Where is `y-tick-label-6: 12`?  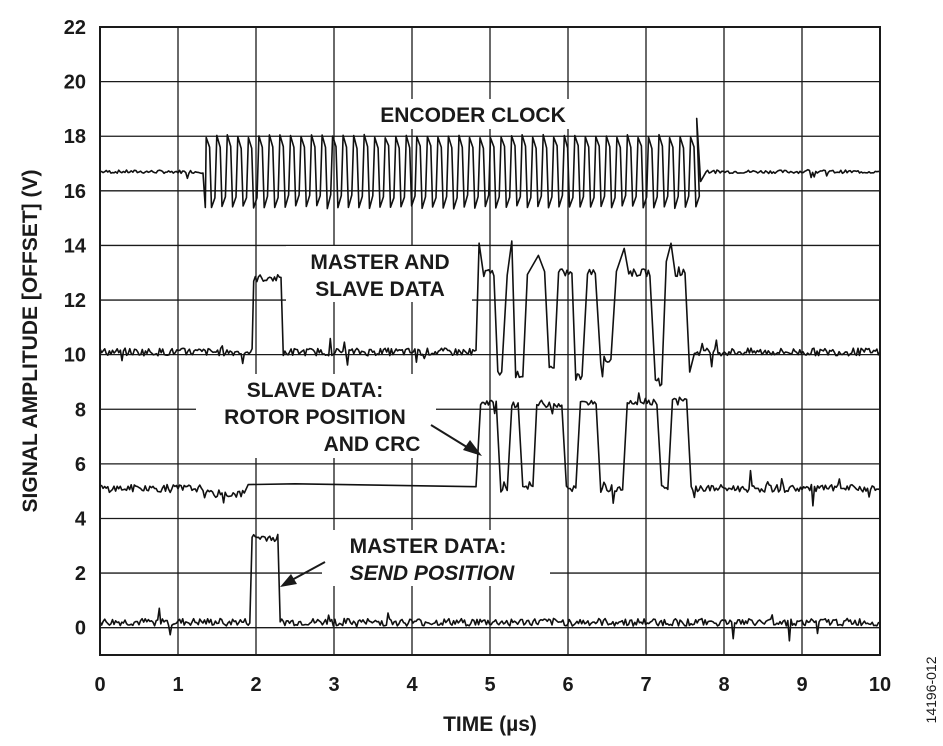 y-tick-label-6: 12 is located at coordinates (75, 301).